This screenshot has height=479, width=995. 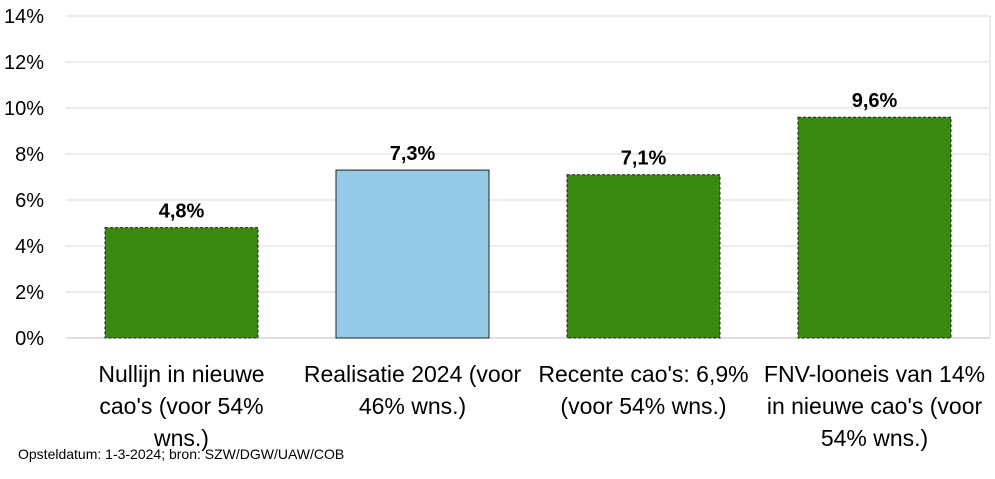 I want to click on x-category-label-3: Recente cao's: 6,9% (voor 54% wns.), so click(x=643, y=390).